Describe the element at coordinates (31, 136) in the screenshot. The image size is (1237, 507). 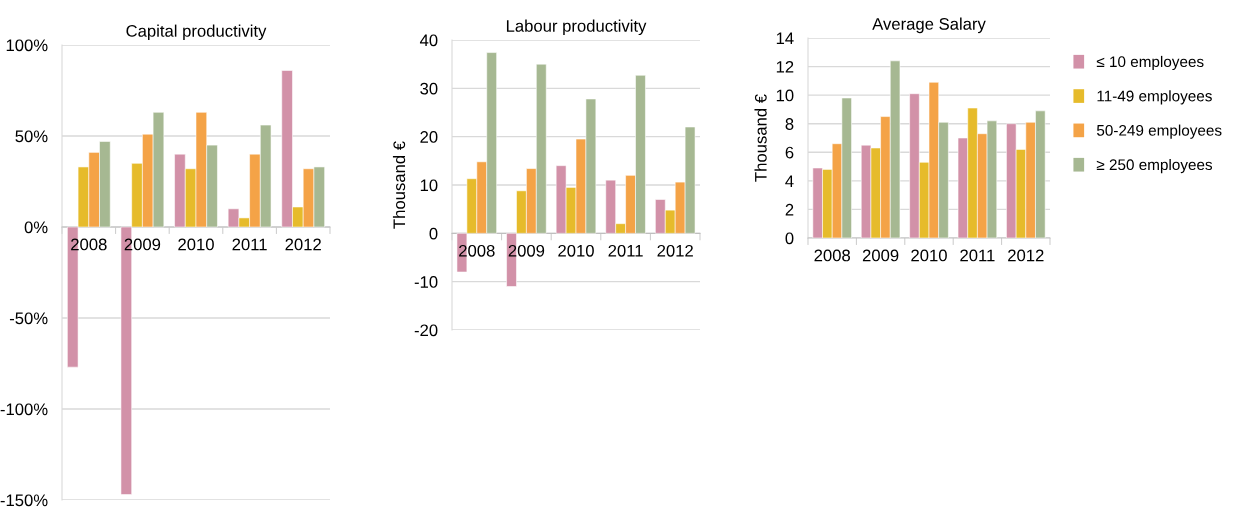
I see `y-tick-label: 50%` at that location.